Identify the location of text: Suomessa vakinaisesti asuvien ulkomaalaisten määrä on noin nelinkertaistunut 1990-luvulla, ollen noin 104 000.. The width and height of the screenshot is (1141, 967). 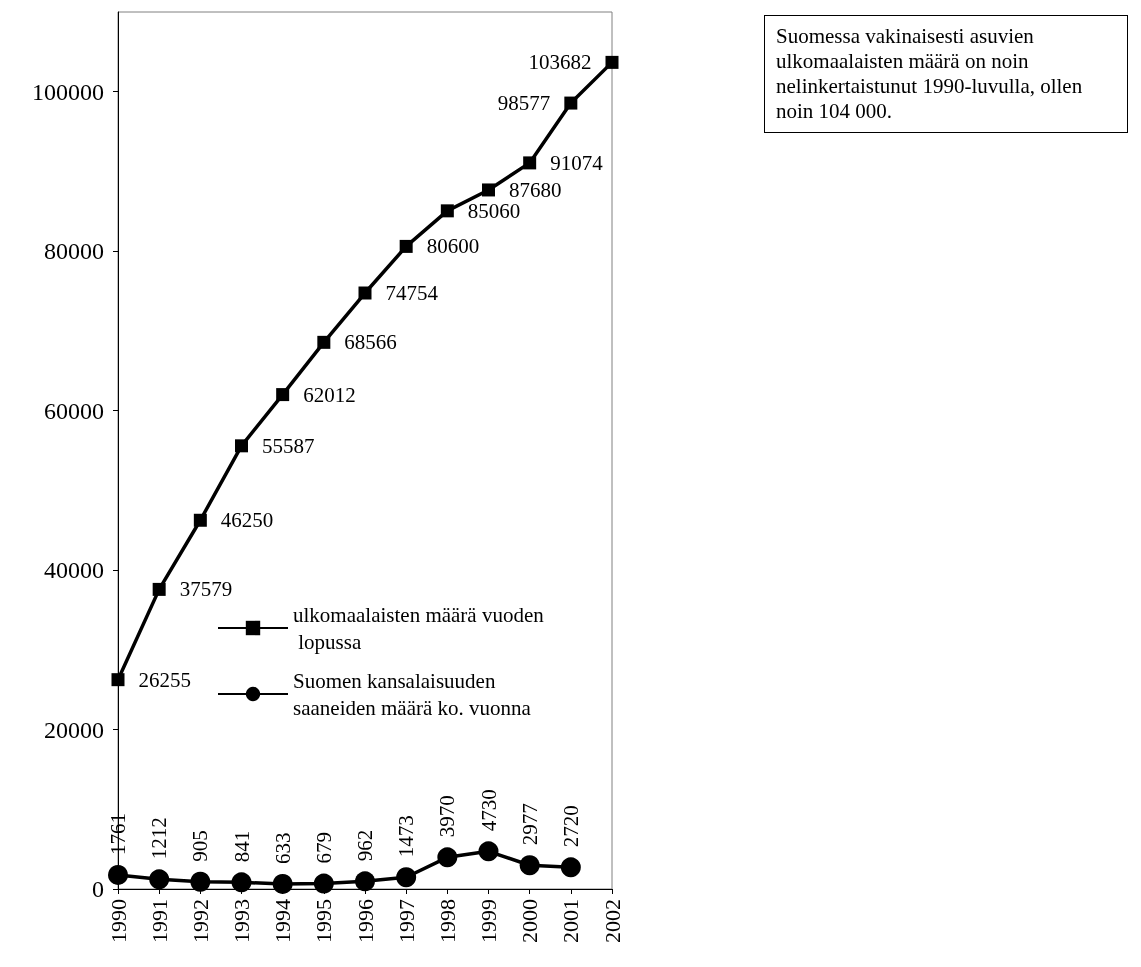
(946, 74).